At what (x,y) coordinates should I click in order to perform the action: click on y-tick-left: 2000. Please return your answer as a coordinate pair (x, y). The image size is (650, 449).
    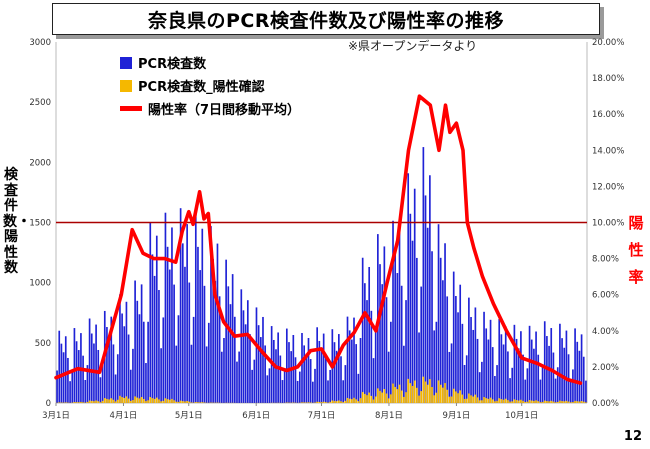
    Looking at the image, I should click on (40, 163).